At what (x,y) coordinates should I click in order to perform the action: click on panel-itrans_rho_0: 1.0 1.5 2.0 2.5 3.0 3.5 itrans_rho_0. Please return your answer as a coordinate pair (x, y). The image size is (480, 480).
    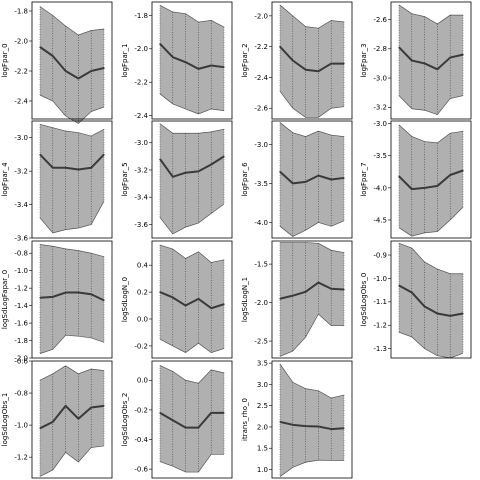
    Looking at the image, I should click on (297, 419).